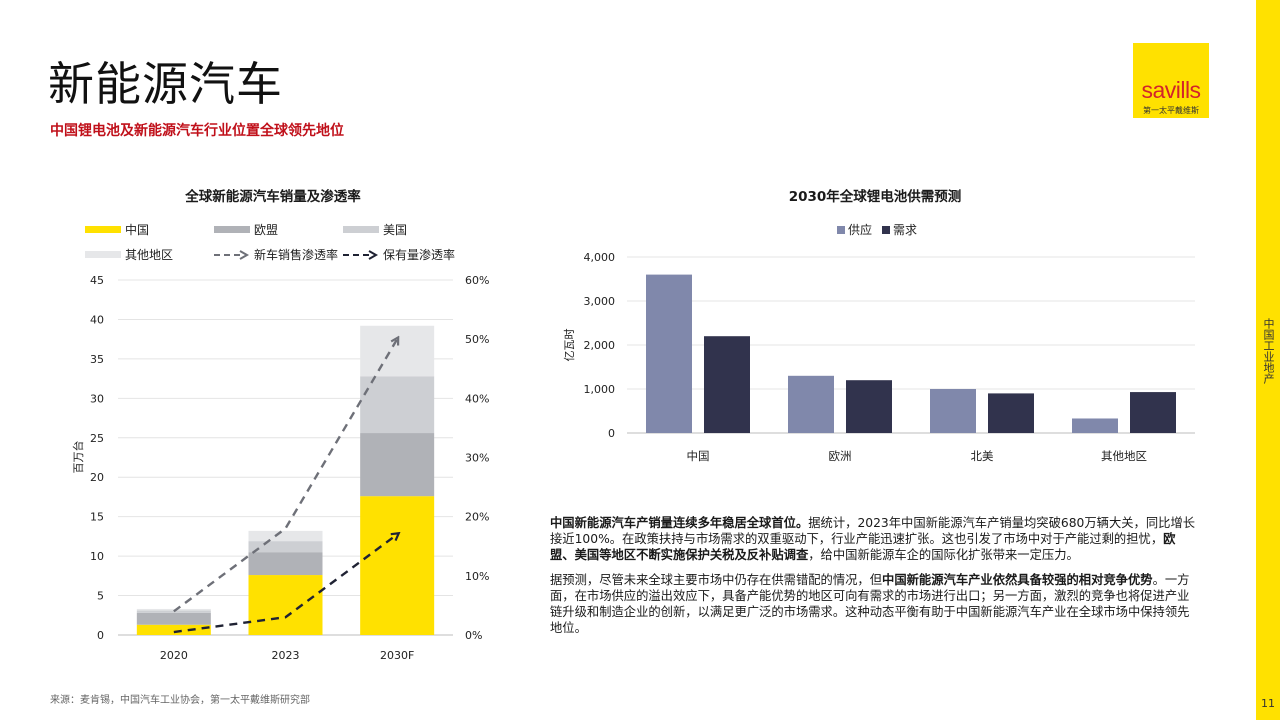  Describe the element at coordinates (477, 398) in the screenshot. I see `y2-tick-label: 40%` at that location.